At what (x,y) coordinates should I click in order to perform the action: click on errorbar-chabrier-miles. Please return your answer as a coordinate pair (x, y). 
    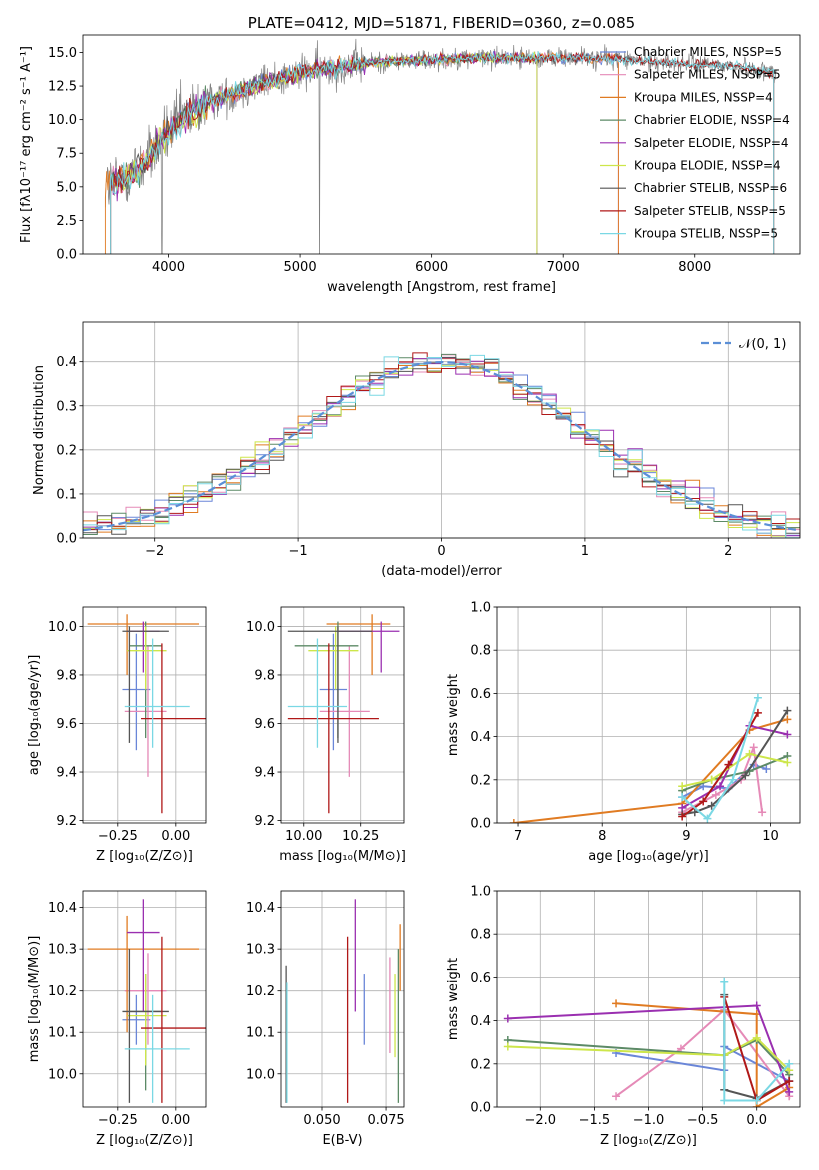
    Looking at the image, I should click on (333, 692).